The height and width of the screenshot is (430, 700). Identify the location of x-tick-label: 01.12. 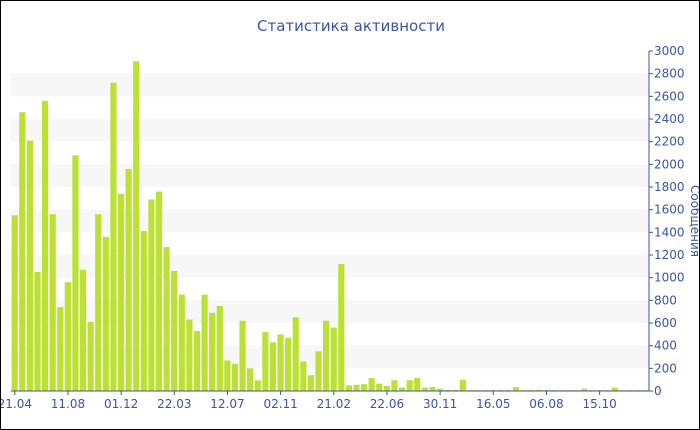
(121, 404).